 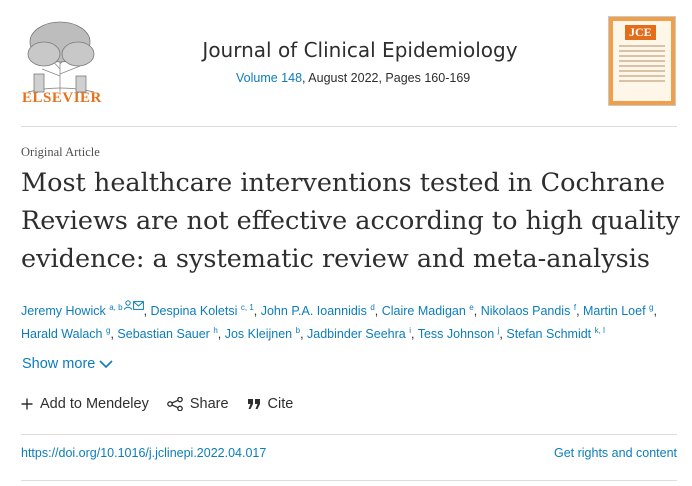 I want to click on author-name: Nikolaos Pandis, so click(x=525, y=311).